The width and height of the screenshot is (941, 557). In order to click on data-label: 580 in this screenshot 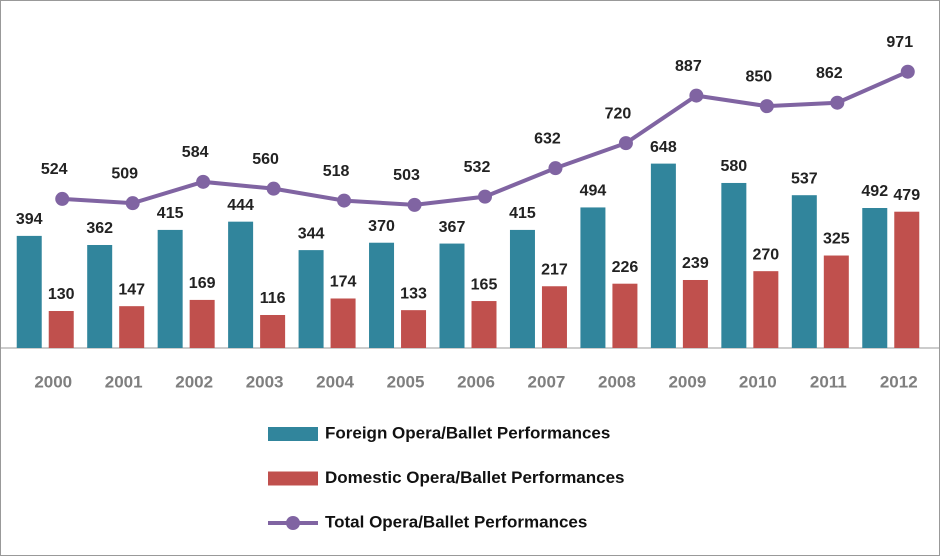, I will do `click(733, 166)`.